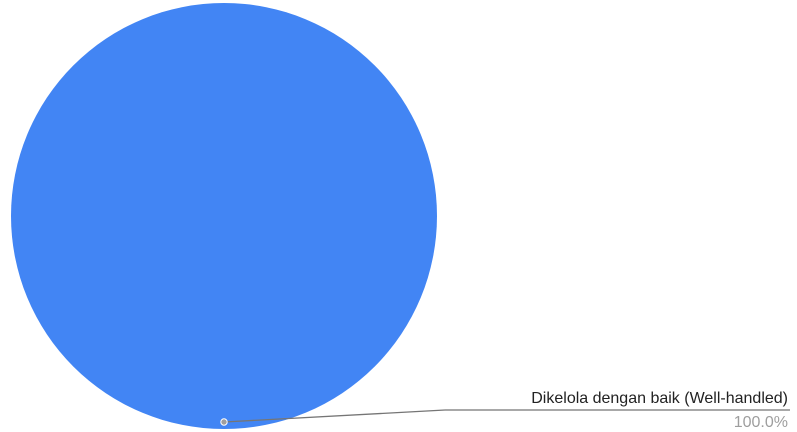 The width and height of the screenshot is (797, 432). I want to click on slice-percent-label: 100.0%, so click(761, 422).